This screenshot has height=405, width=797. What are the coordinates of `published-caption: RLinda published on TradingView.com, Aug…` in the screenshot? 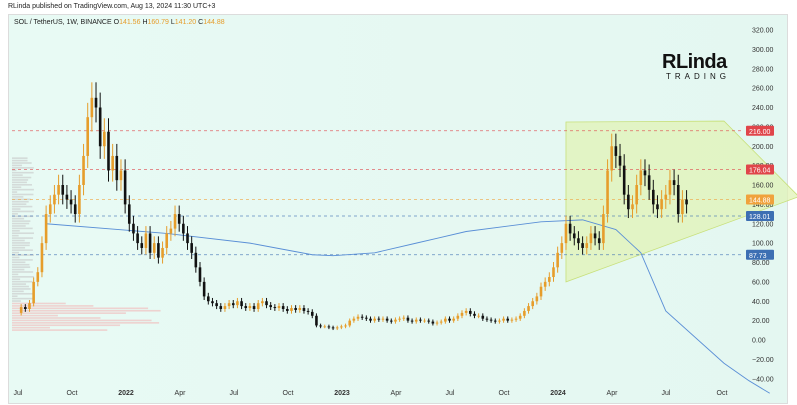 It's located at (112, 6).